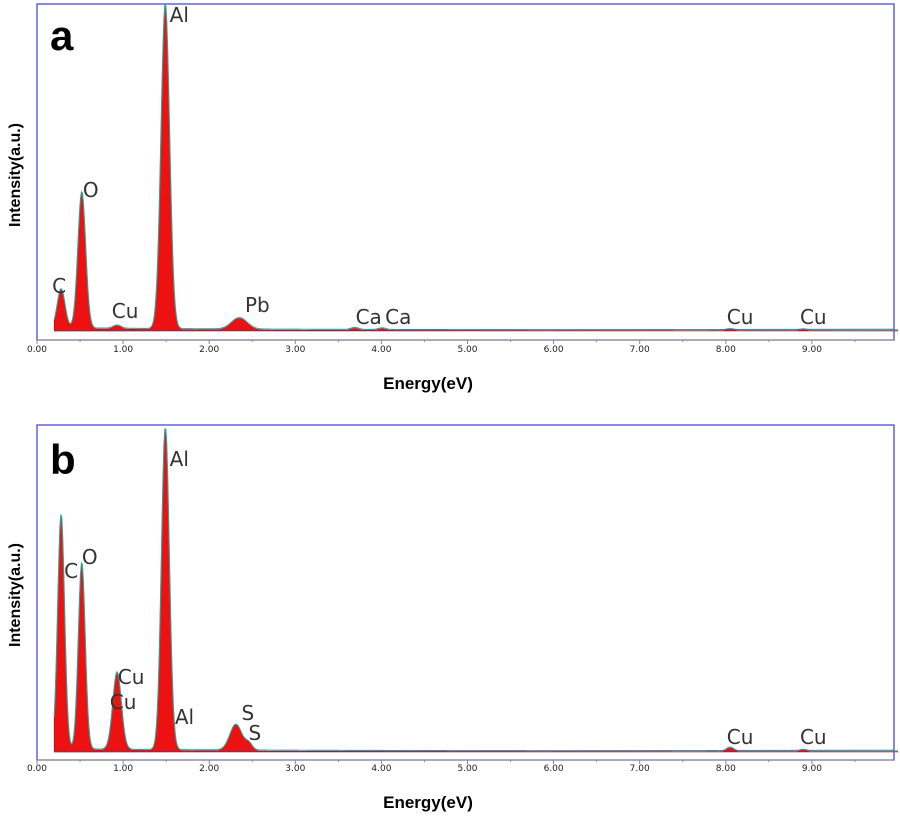  I want to click on peak-label-pb: Pb, so click(257, 305).